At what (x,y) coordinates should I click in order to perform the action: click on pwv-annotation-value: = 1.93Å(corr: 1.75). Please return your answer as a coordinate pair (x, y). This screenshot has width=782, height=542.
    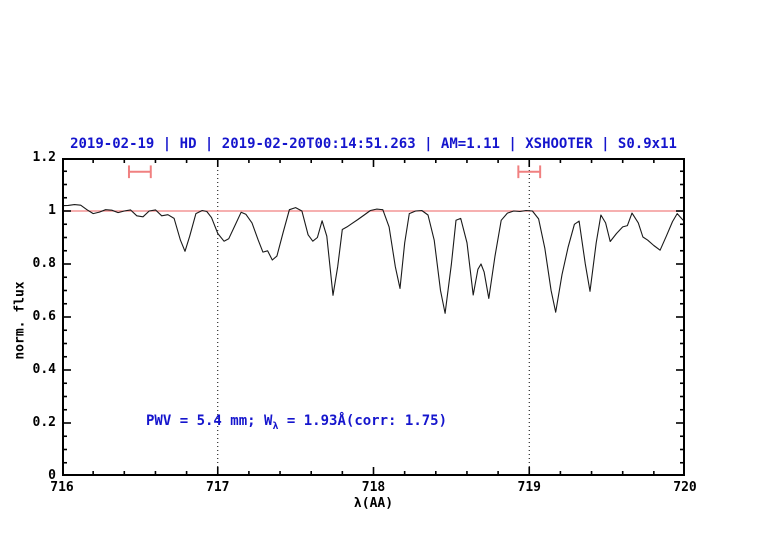
    Looking at the image, I should click on (363, 421).